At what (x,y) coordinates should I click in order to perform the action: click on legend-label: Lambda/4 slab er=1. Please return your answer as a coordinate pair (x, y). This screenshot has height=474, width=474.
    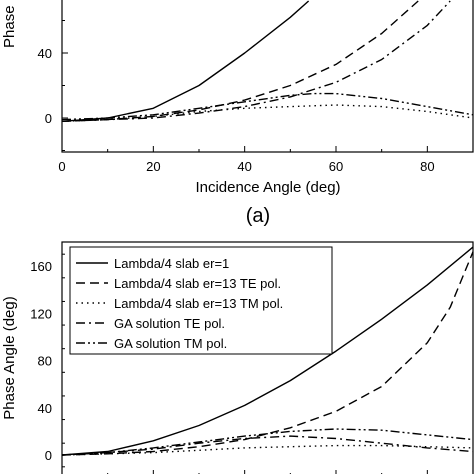
    Looking at the image, I should click on (171, 263).